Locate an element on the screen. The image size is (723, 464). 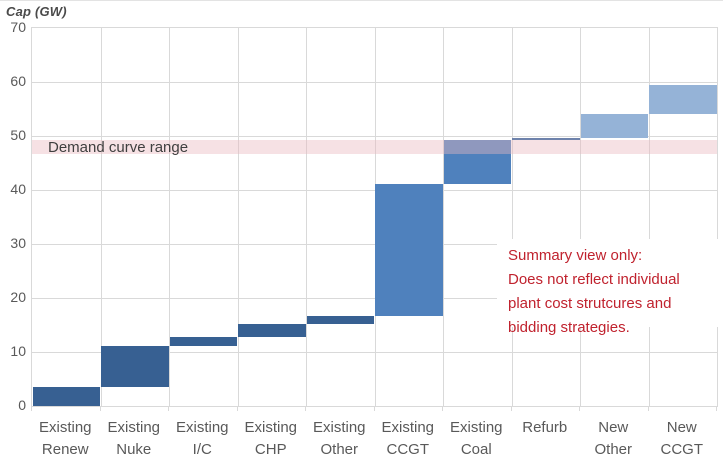
x-label-existing-other: Existing Other is located at coordinates (339, 438).